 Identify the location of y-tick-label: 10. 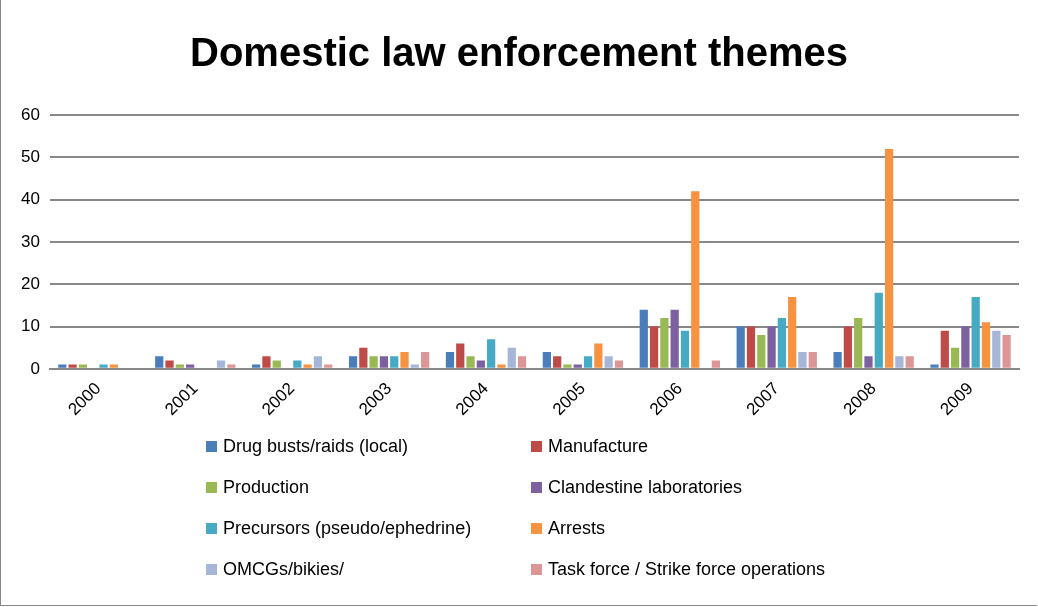
(30, 326).